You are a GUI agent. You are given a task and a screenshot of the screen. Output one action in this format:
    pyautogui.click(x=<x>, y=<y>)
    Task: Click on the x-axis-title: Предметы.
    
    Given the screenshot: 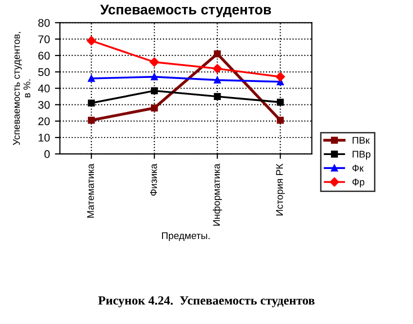 What is the action you would take?
    pyautogui.click(x=186, y=237)
    